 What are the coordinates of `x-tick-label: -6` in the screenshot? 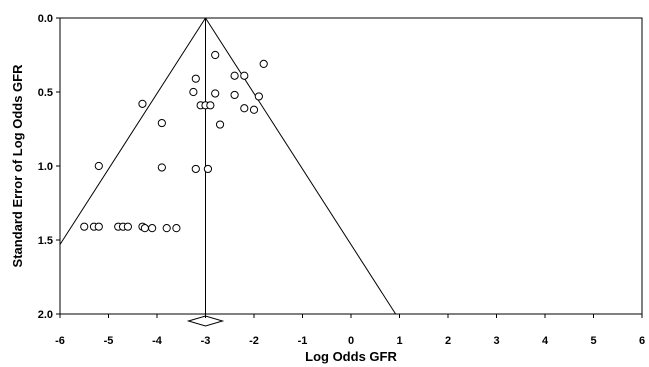 It's located at (60, 341).